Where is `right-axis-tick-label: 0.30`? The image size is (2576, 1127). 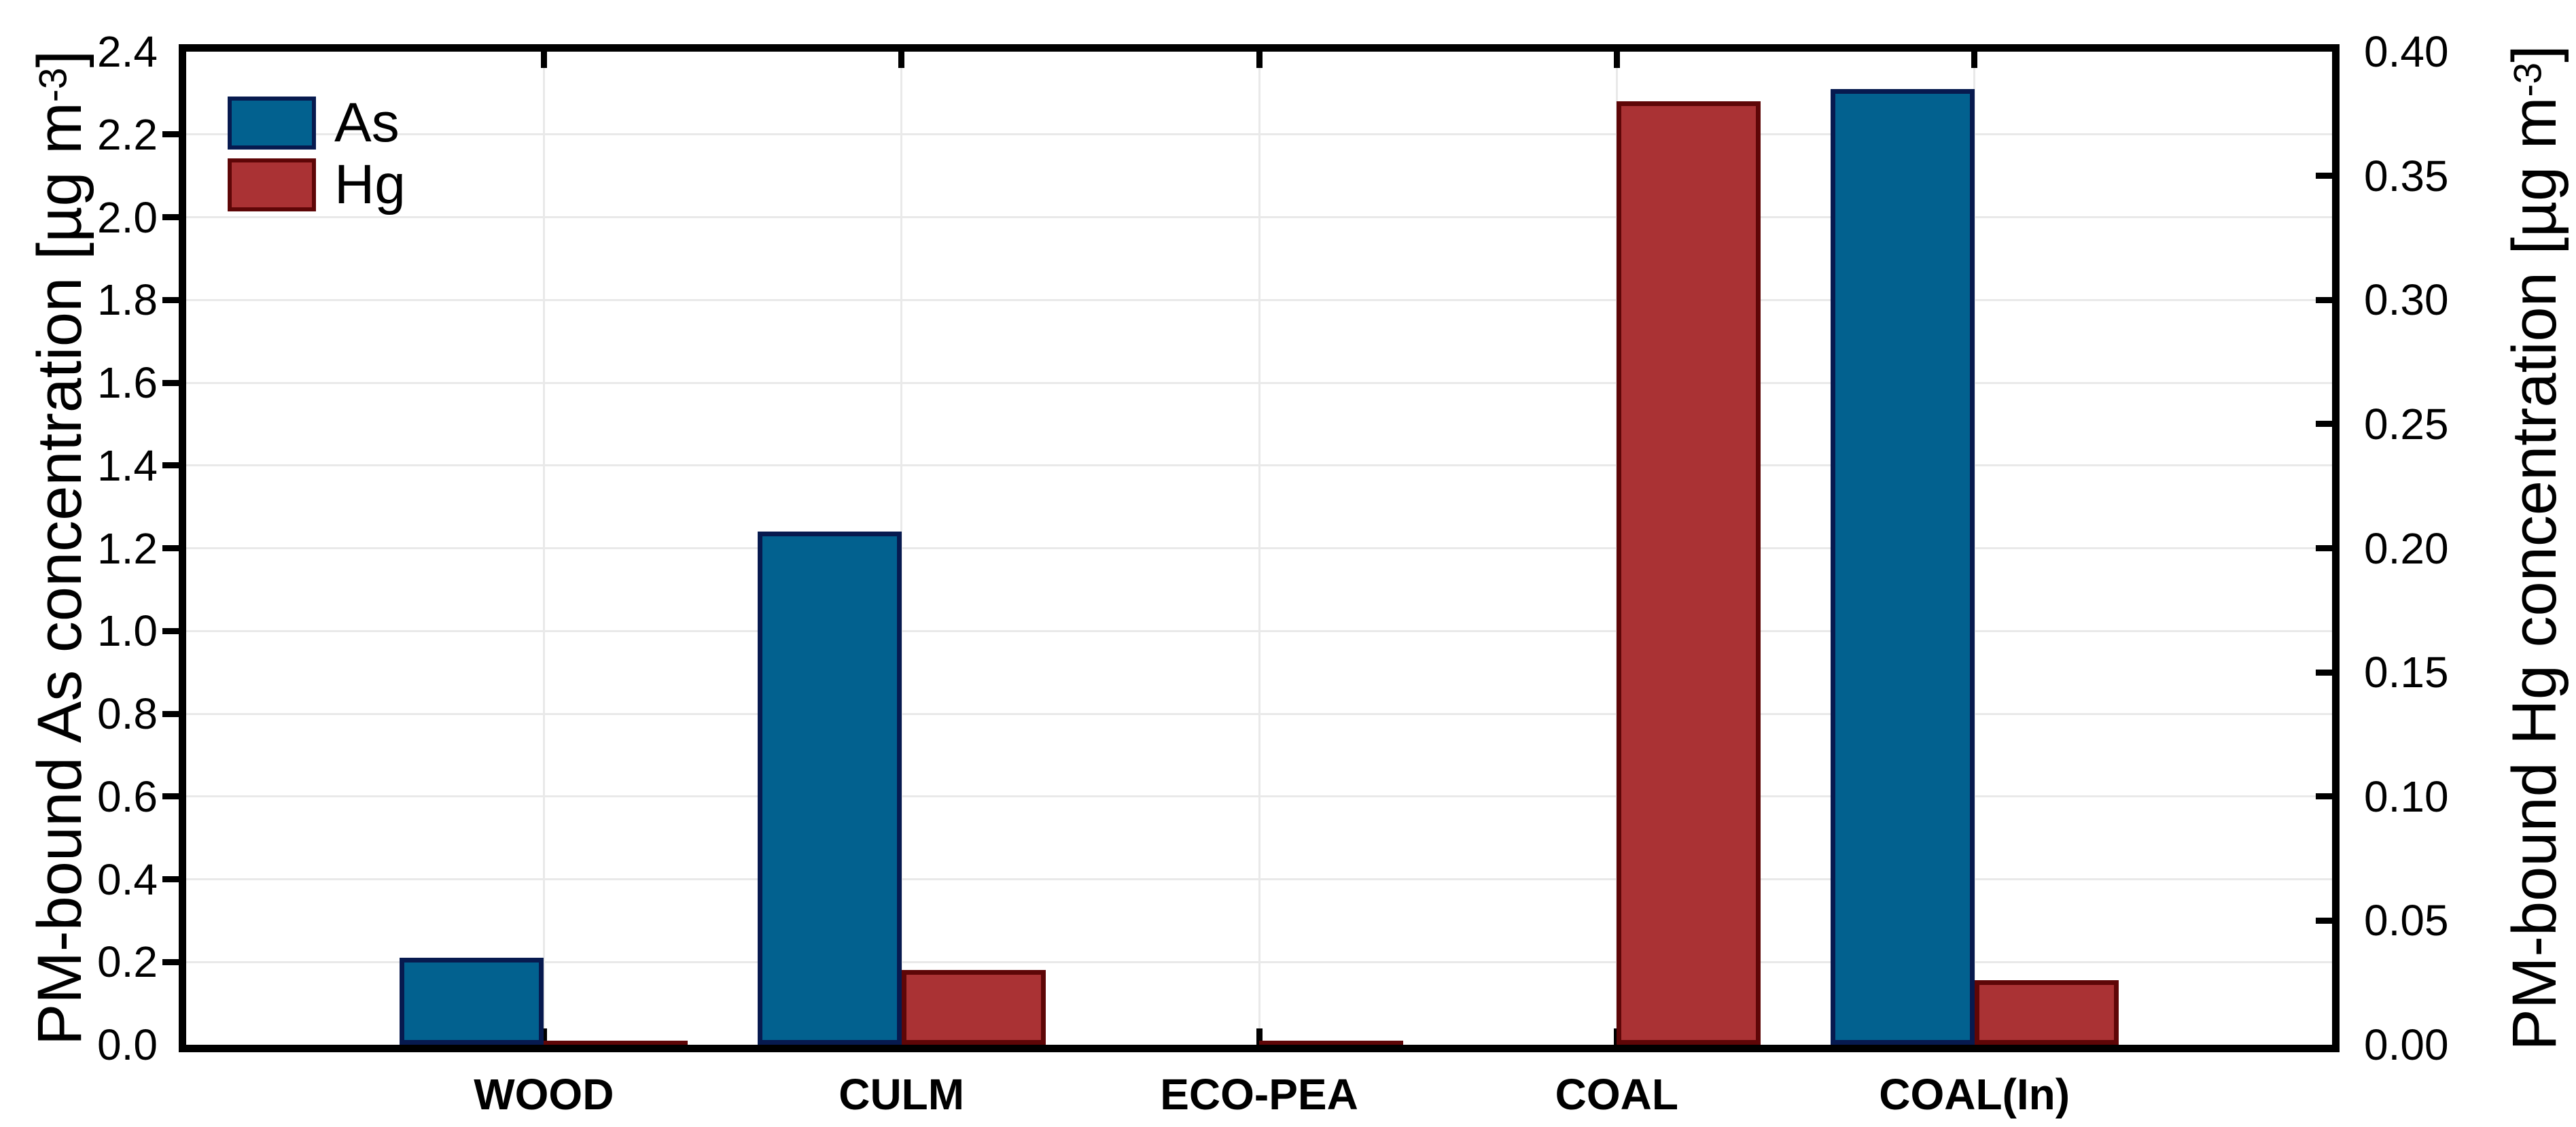
right-axis-tick-label: 0.30 is located at coordinates (2406, 300).